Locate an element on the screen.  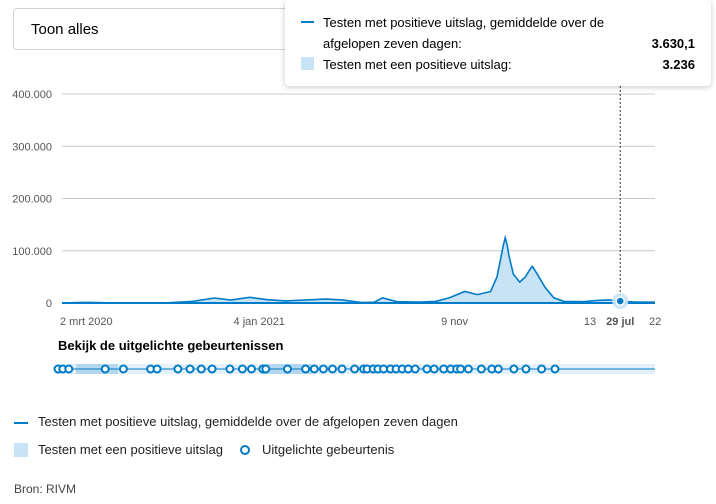
legend-area-swatch is located at coordinates (21, 450).